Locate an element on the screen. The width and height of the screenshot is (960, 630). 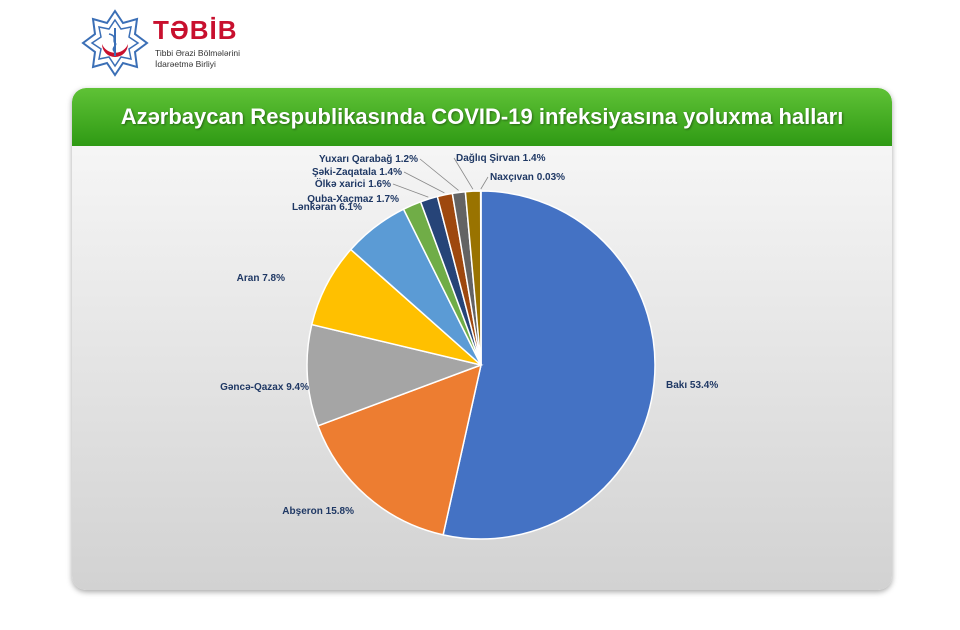
data-label: Ölkə xarici 1.6% is located at coordinates (353, 183).